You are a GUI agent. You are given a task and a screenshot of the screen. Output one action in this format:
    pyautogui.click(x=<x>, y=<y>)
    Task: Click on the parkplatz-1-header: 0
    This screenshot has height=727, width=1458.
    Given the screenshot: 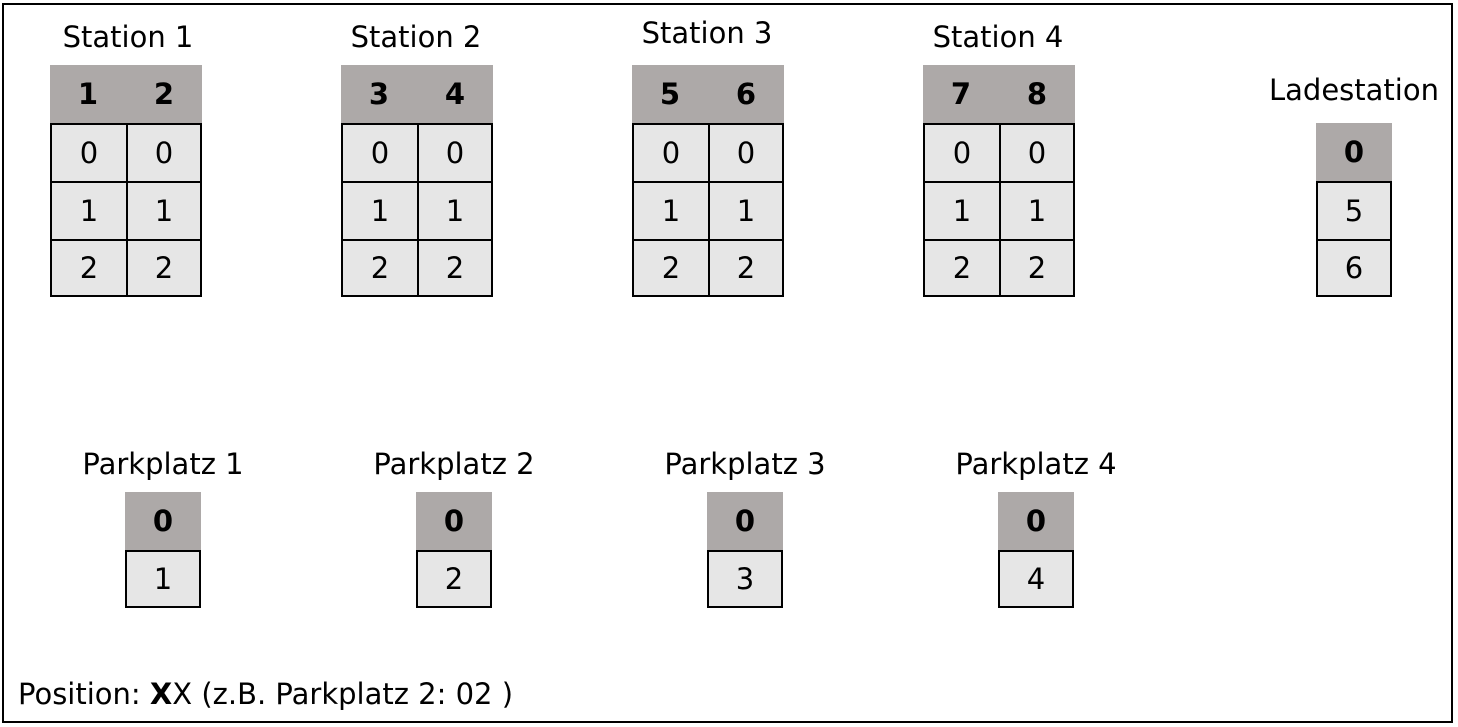 What is the action you would take?
    pyautogui.click(x=163, y=521)
    